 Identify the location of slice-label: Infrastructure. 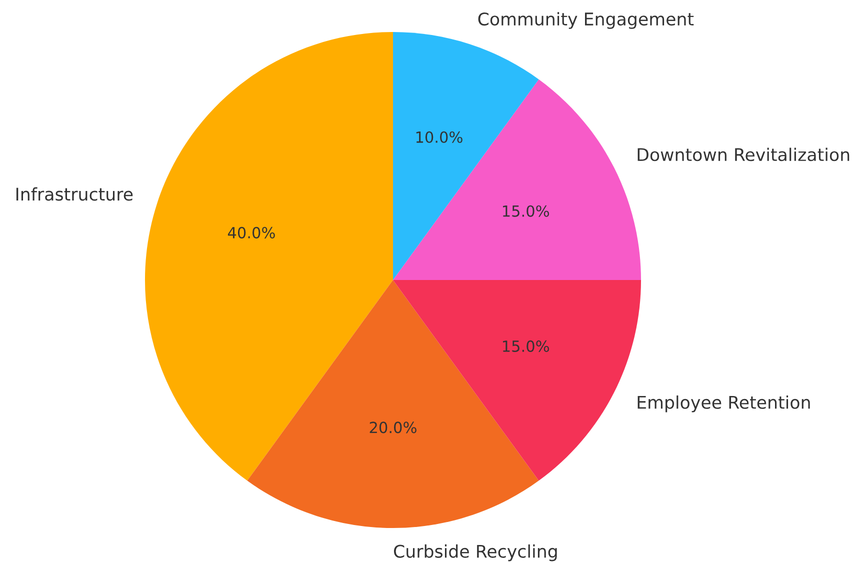
(74, 194).